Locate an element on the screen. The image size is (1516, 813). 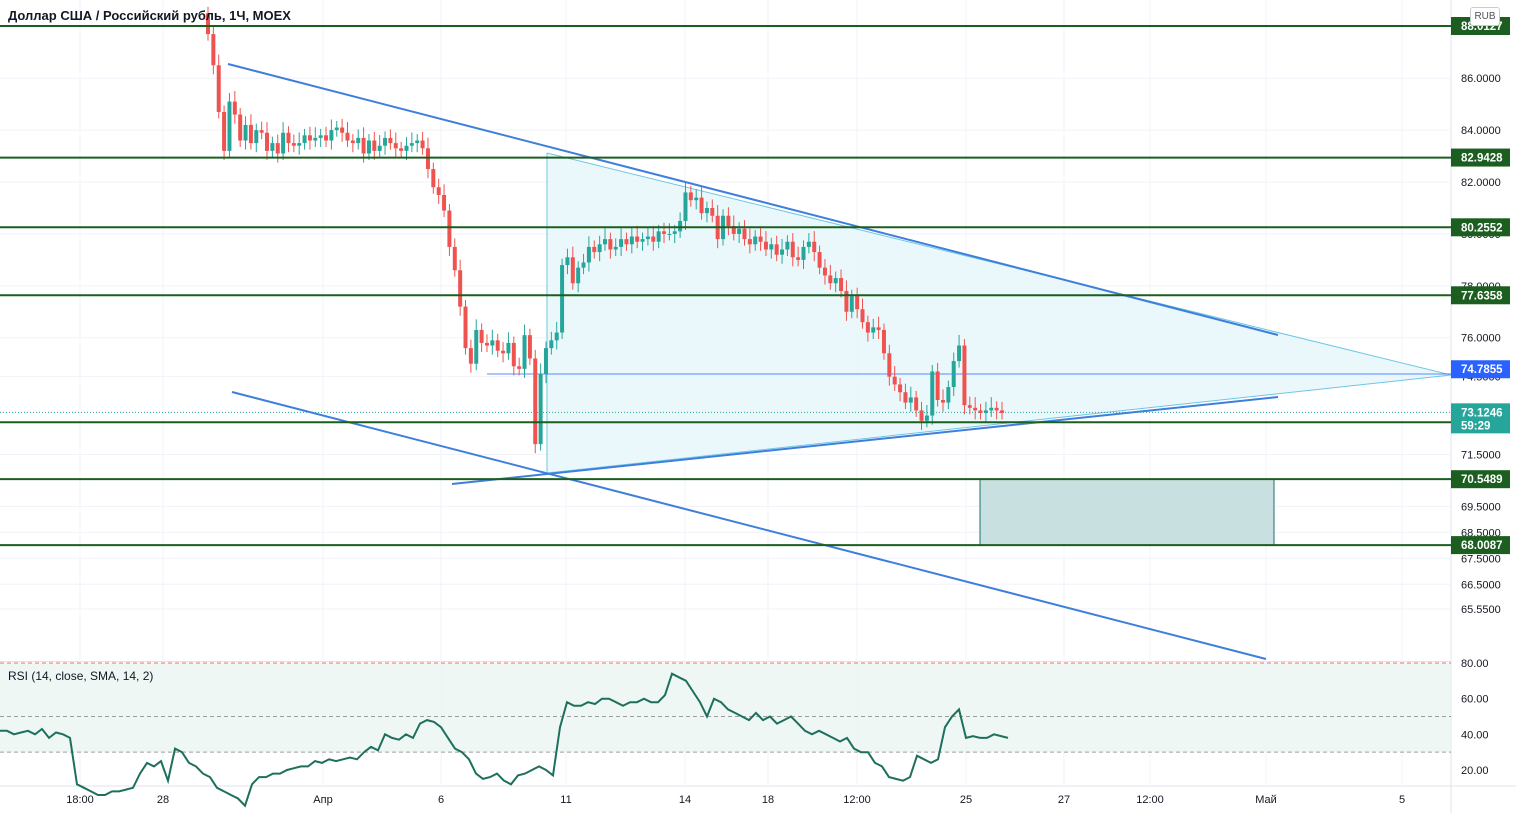
y-tick-label: 76.0000 is located at coordinates (1481, 339).